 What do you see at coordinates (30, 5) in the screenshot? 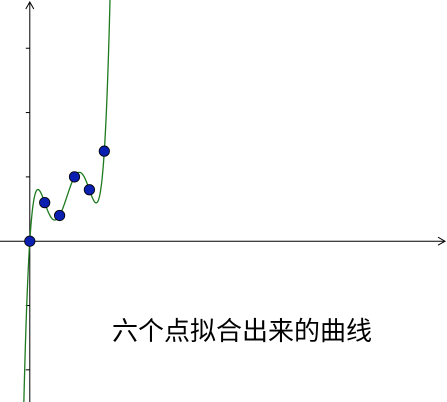
I see `y-axis-arrow` at bounding box center [30, 5].